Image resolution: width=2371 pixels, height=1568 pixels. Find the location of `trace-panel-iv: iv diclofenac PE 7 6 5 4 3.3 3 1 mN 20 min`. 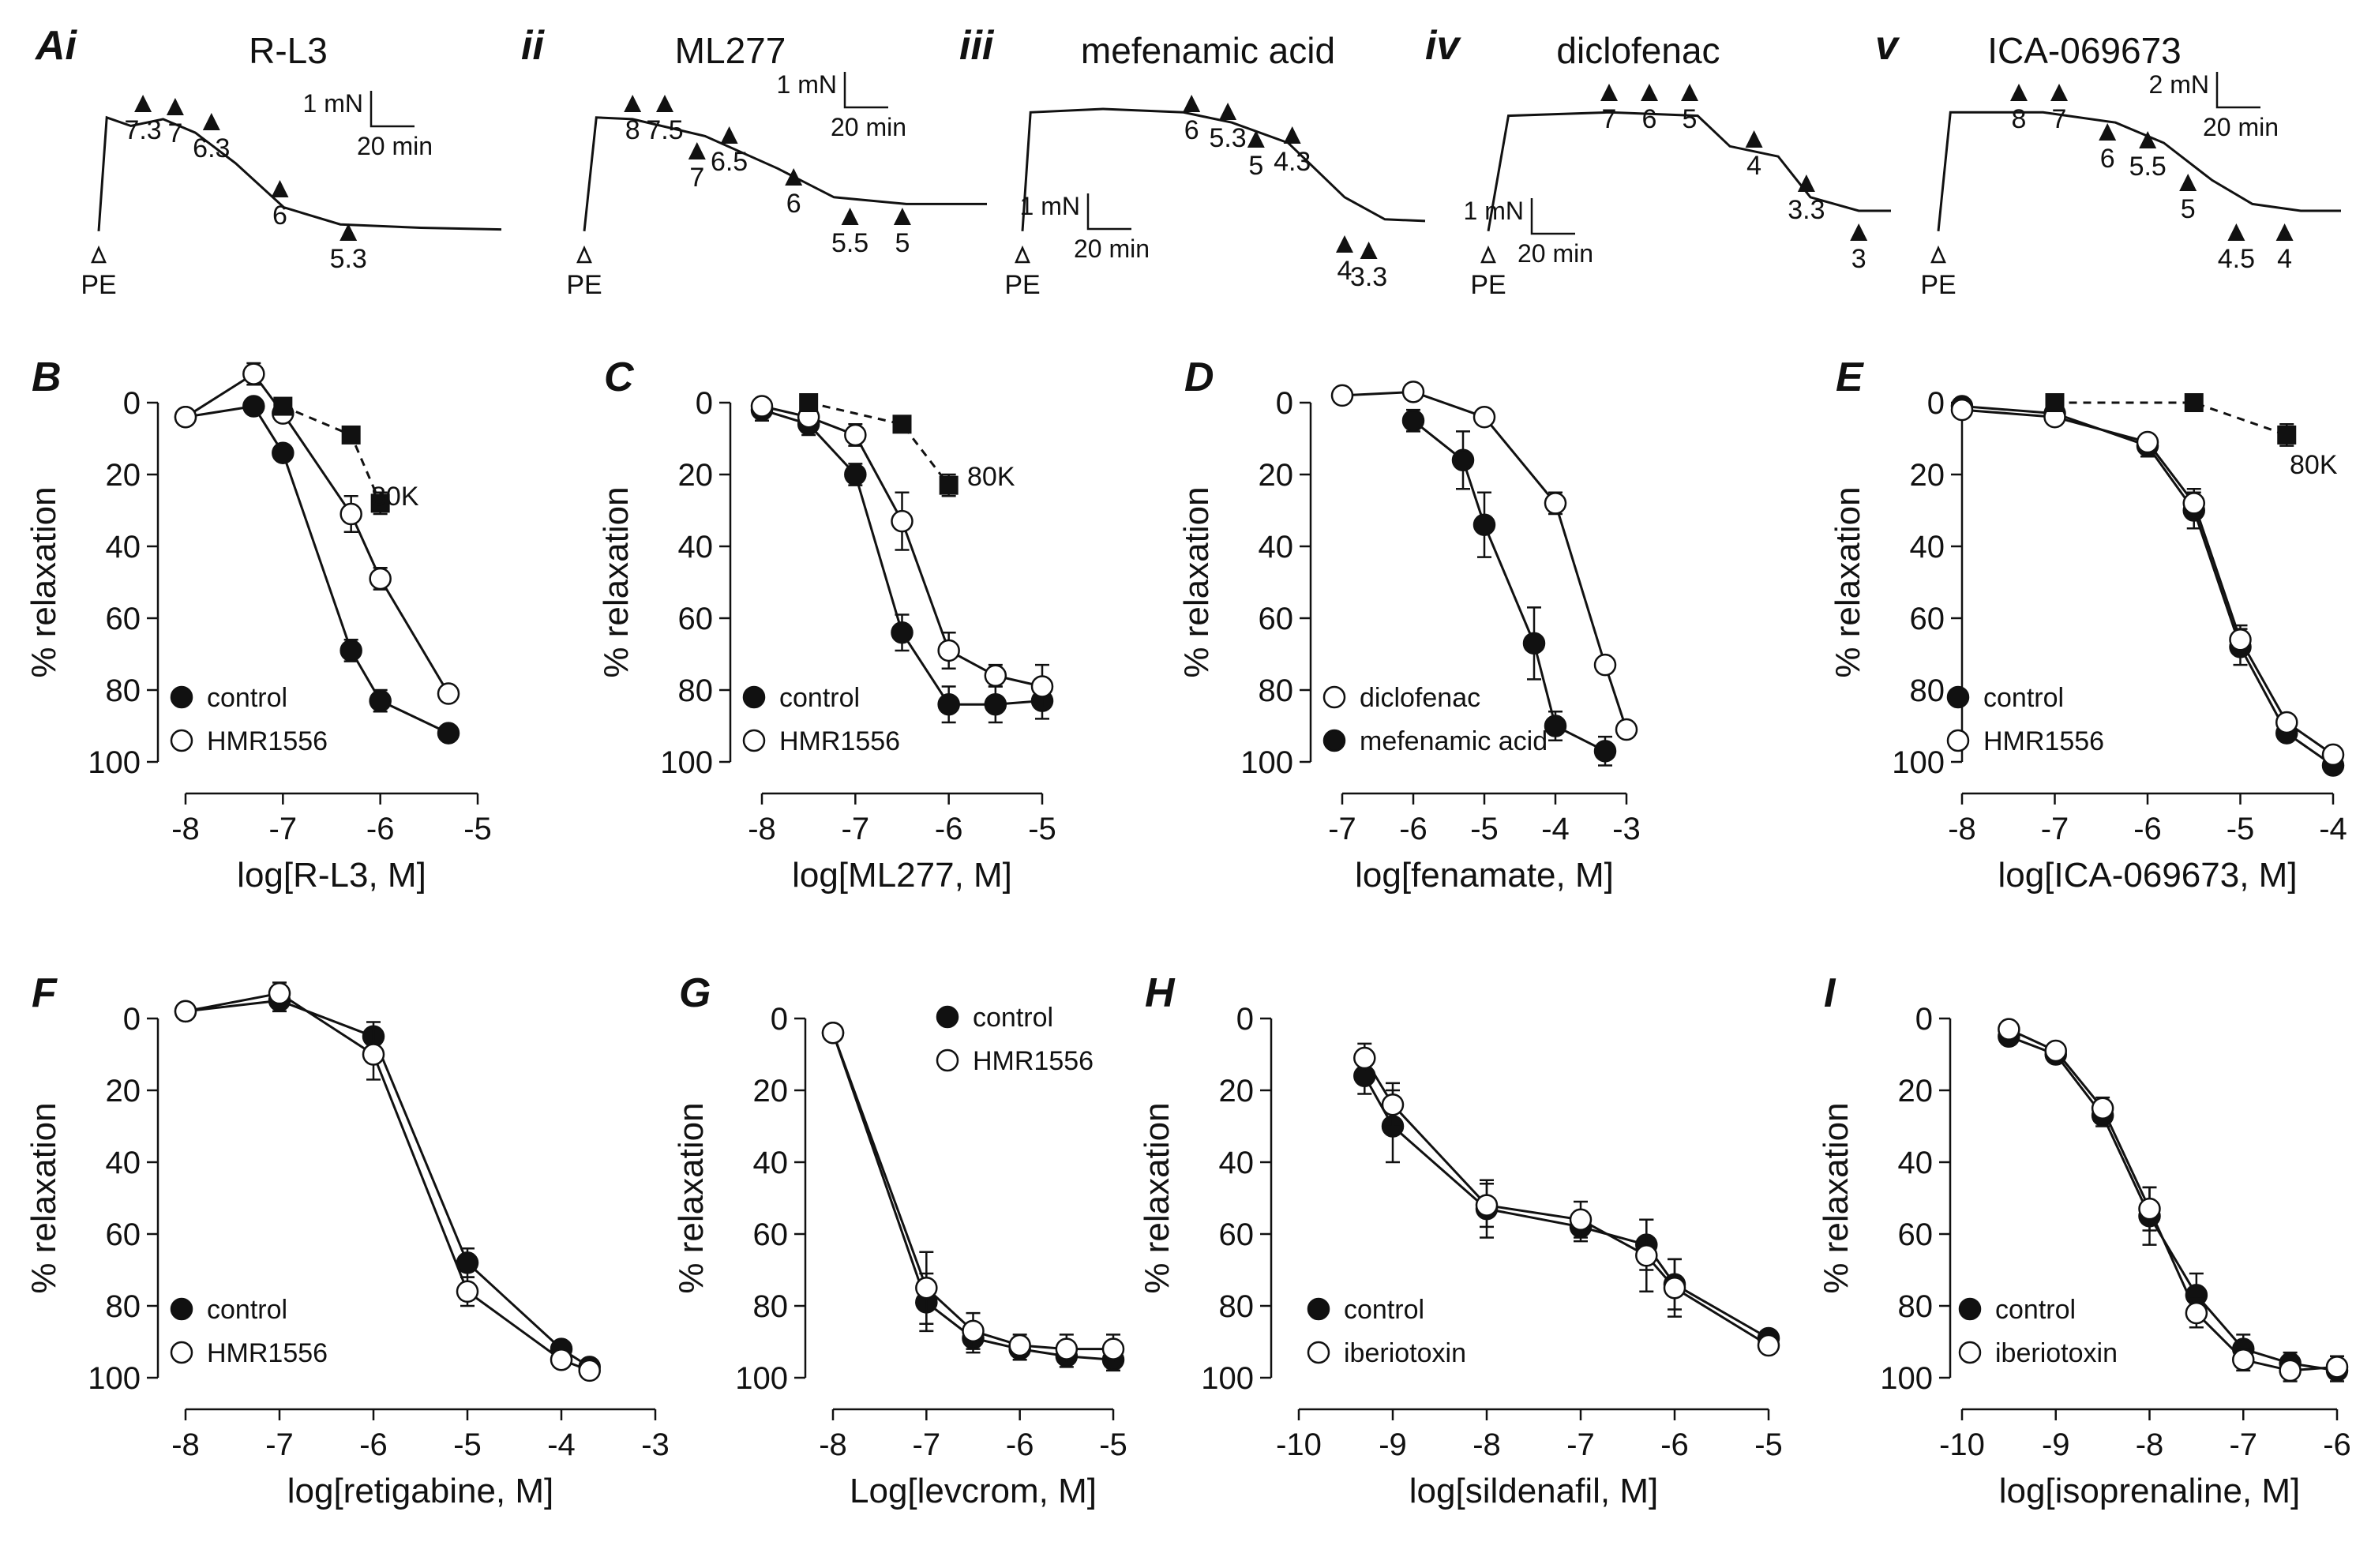

trace-panel-iv: iv diclofenac PE 7 6 5 4 3.3 3 1 mN 20 min is located at coordinates (1658, 161).